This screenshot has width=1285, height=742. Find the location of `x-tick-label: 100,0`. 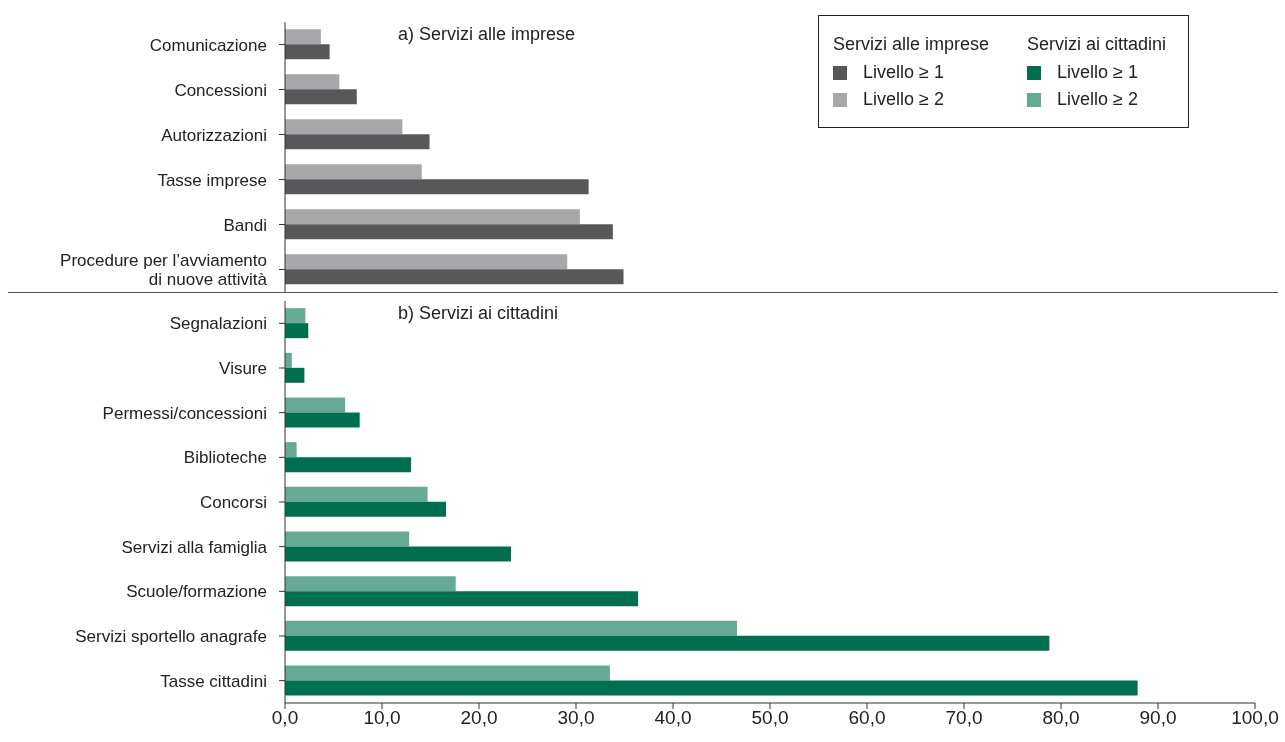

x-tick-label: 100,0 is located at coordinates (1255, 718).